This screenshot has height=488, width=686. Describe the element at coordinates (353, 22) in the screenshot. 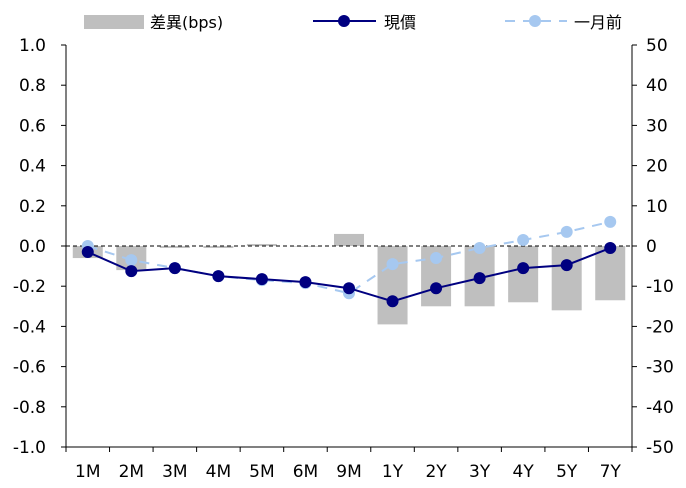

I see `legend: 差異(bps) 現價 一月前` at that location.